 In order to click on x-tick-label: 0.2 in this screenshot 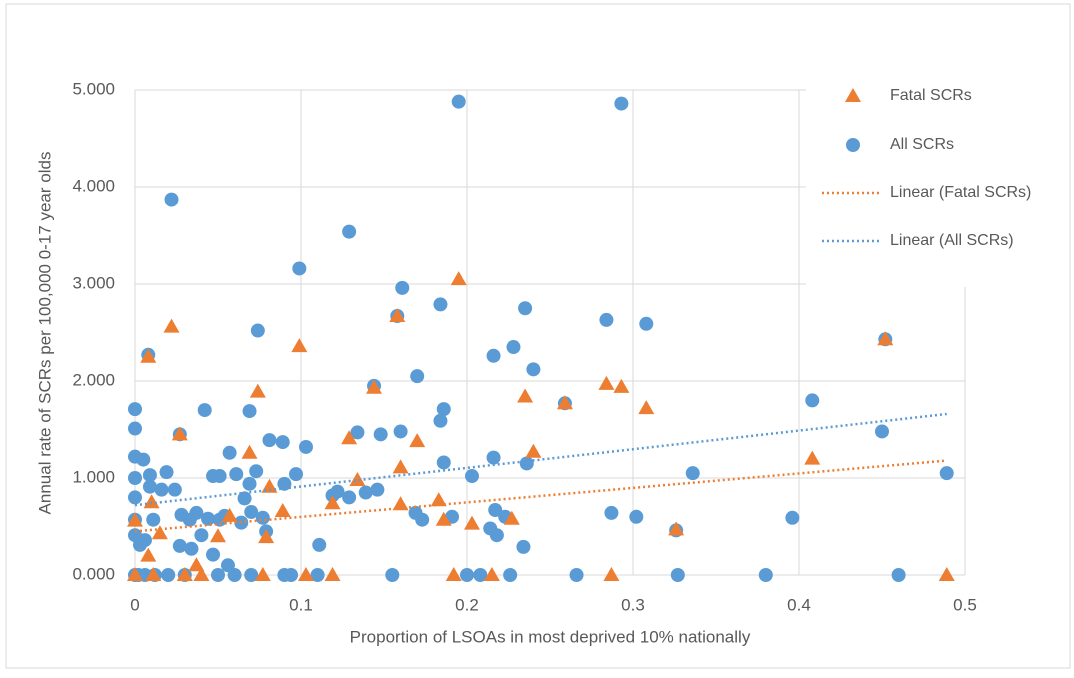, I will do `click(467, 604)`.